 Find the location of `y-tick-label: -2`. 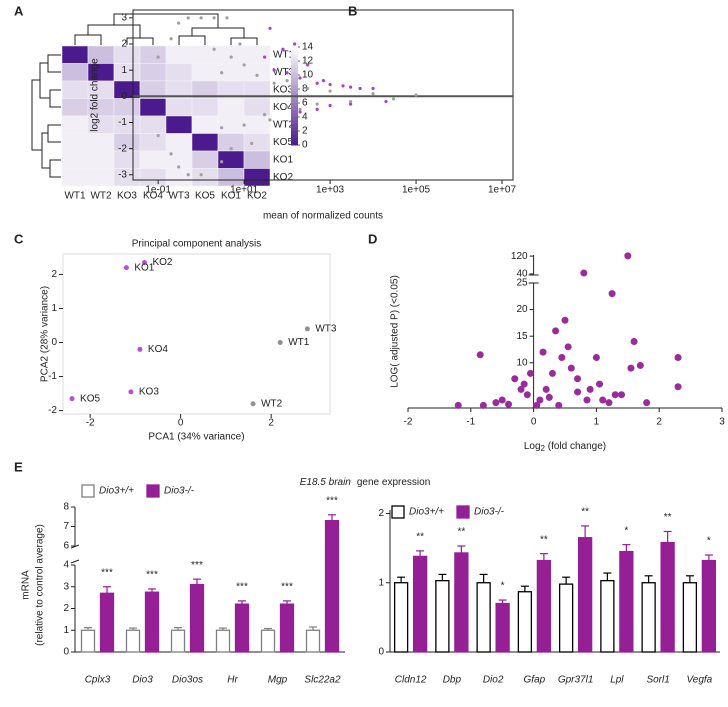

y-tick-label: -2 is located at coordinates (122, 148).